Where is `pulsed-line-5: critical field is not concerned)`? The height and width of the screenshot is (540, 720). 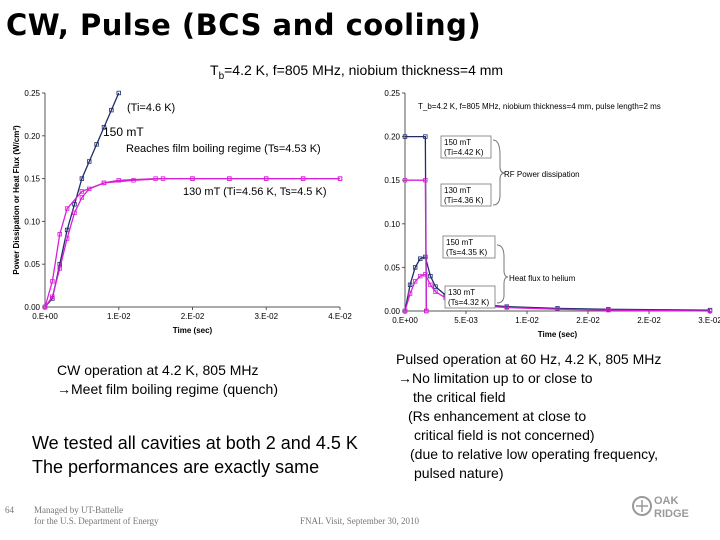 pulsed-line-5: critical field is not concerned) is located at coordinates (504, 435).